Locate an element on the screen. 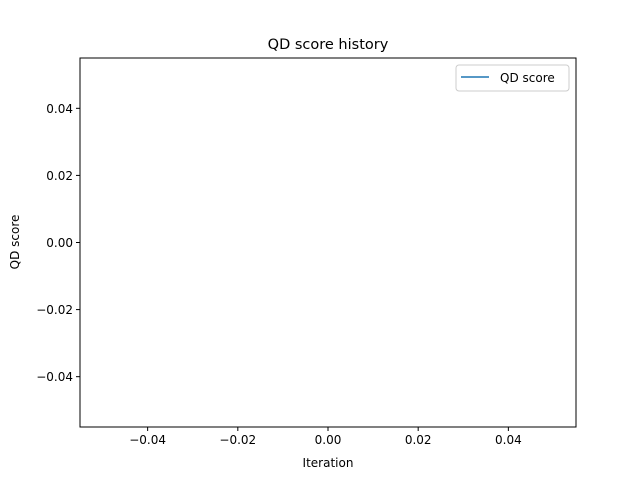 The height and width of the screenshot is (480, 640). legend-frame is located at coordinates (512, 78).